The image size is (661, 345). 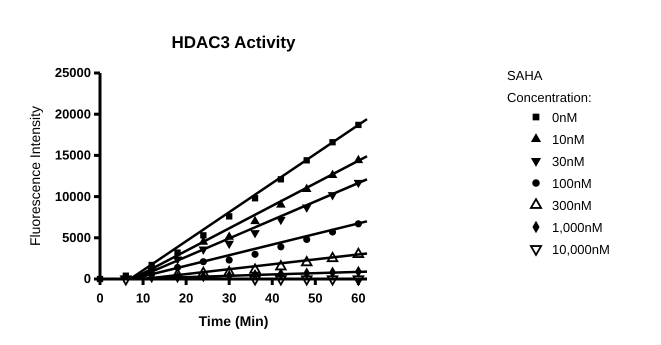 I want to click on y-tick-label: 25000, so click(x=72, y=72).